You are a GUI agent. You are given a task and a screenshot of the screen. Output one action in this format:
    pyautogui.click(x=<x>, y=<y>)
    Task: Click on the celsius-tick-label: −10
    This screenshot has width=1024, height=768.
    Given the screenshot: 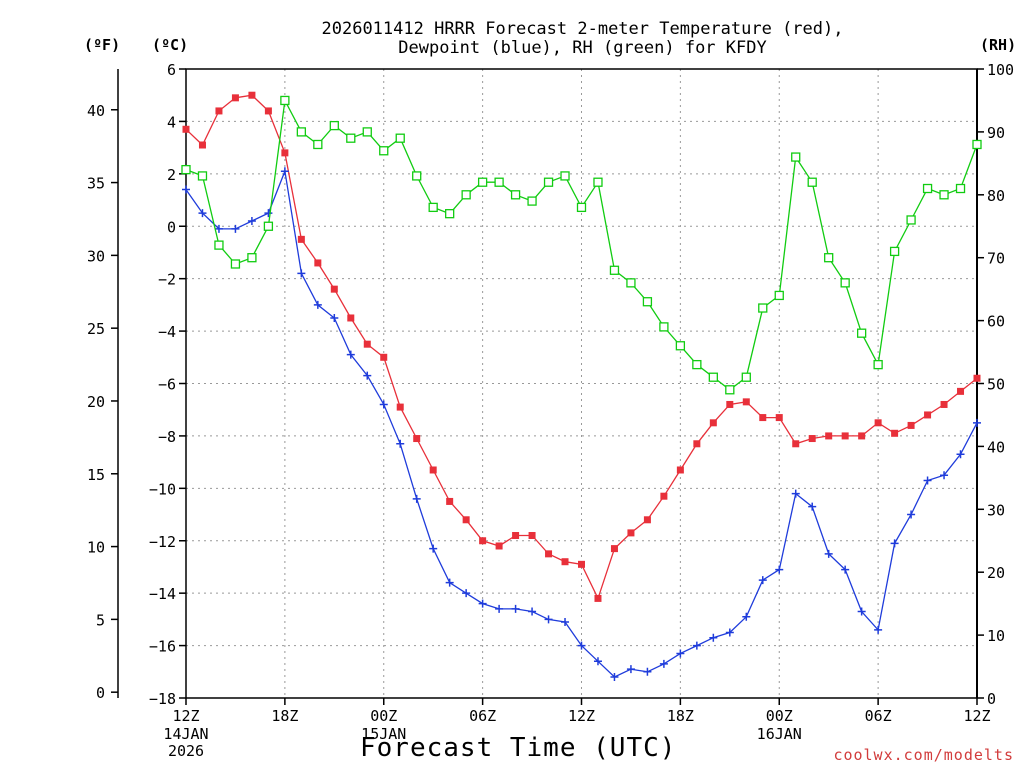 What is the action you would take?
    pyautogui.click(x=162, y=489)
    